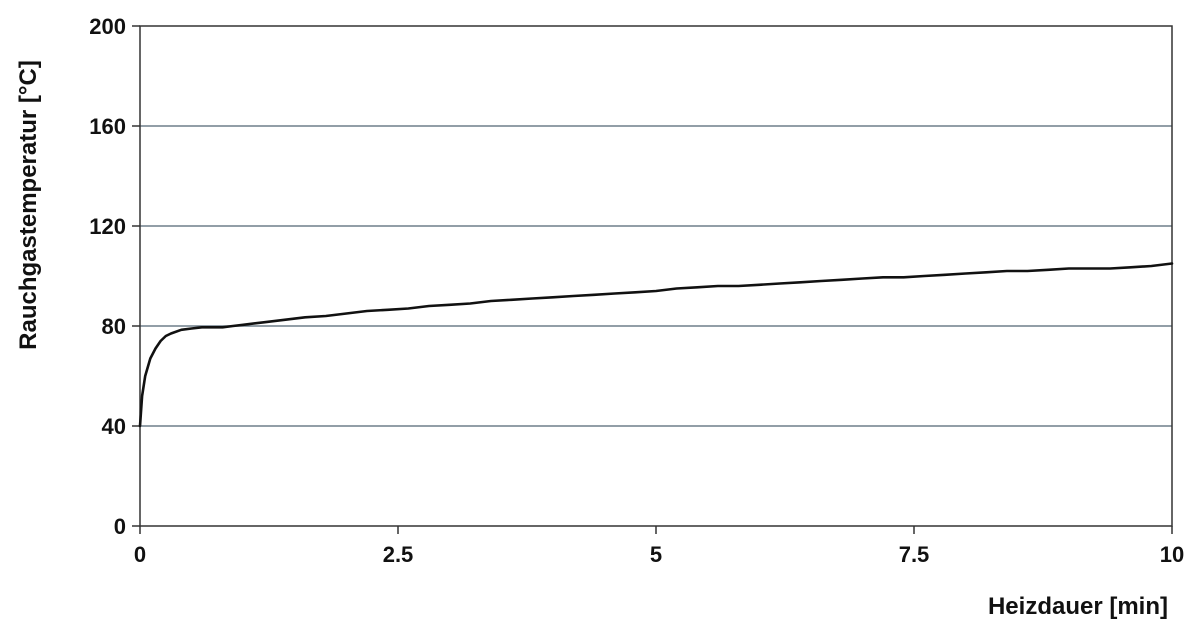 The width and height of the screenshot is (1194, 630). Describe the element at coordinates (114, 326) in the screenshot. I see `y-tick-label: 80` at that location.